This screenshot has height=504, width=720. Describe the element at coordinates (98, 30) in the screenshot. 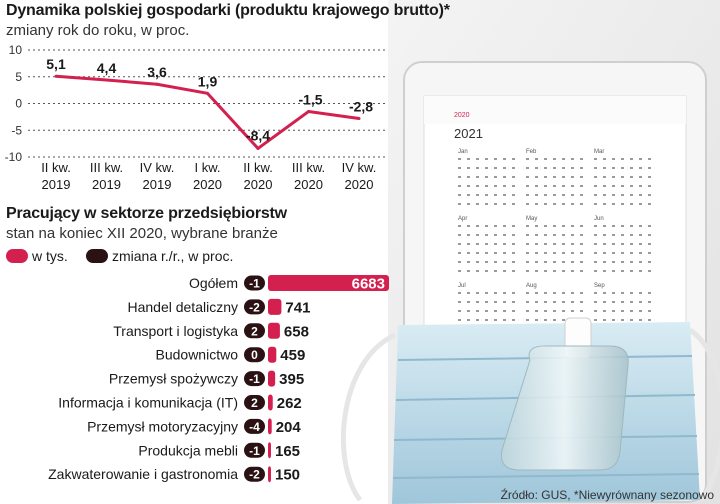

I see `gdp-chart-subtitle: zmiany rok do roku, w proc.` at that location.